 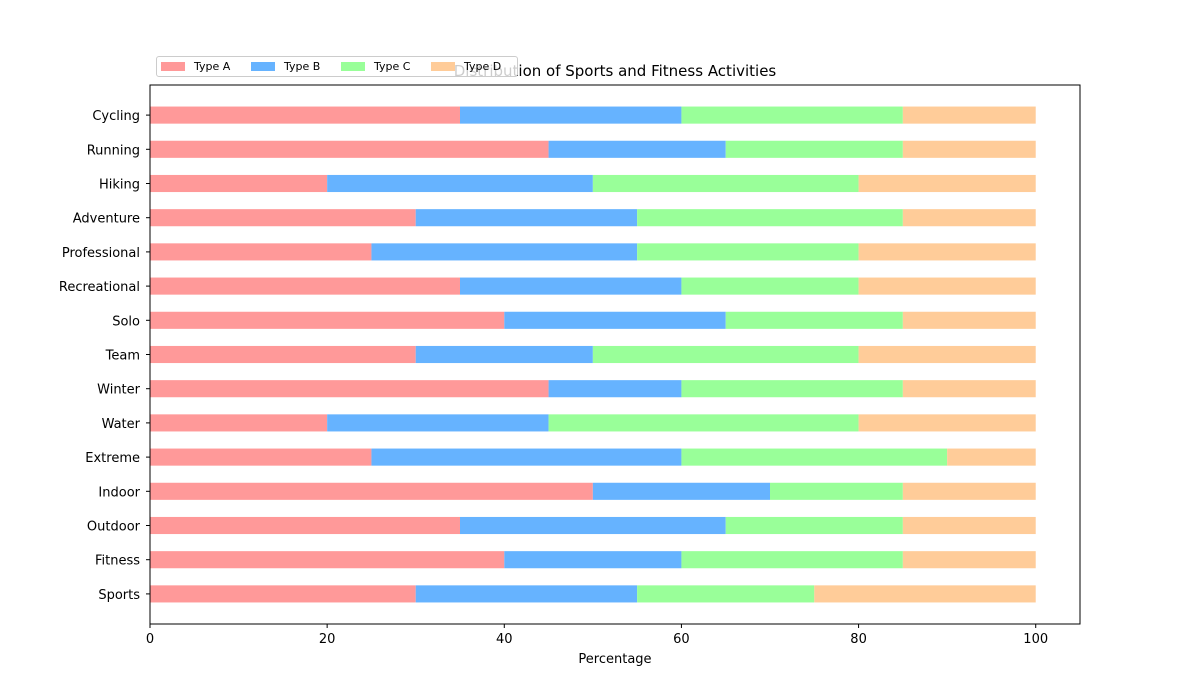 What do you see at coordinates (99, 287) in the screenshot?
I see `y-tick-label: Recreational` at bounding box center [99, 287].